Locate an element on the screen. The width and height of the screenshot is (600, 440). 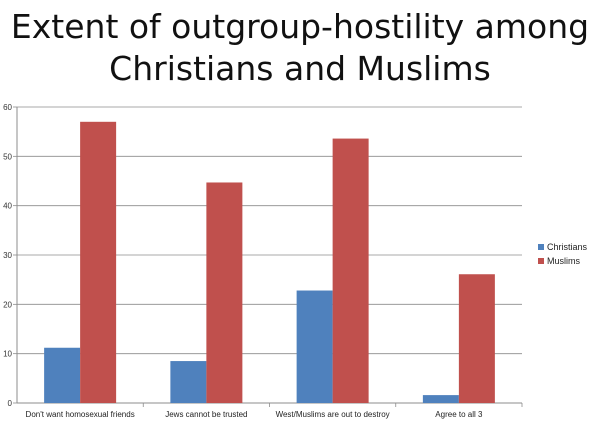
legend-swatch-muslims is located at coordinates (541, 261).